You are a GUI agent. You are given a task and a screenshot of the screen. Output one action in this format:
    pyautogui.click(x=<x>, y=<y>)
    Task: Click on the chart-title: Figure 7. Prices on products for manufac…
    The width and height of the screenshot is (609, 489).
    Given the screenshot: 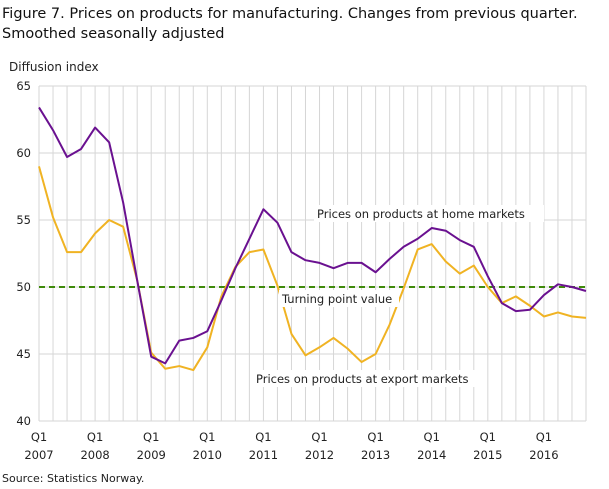 What is the action you would take?
    pyautogui.click(x=290, y=24)
    